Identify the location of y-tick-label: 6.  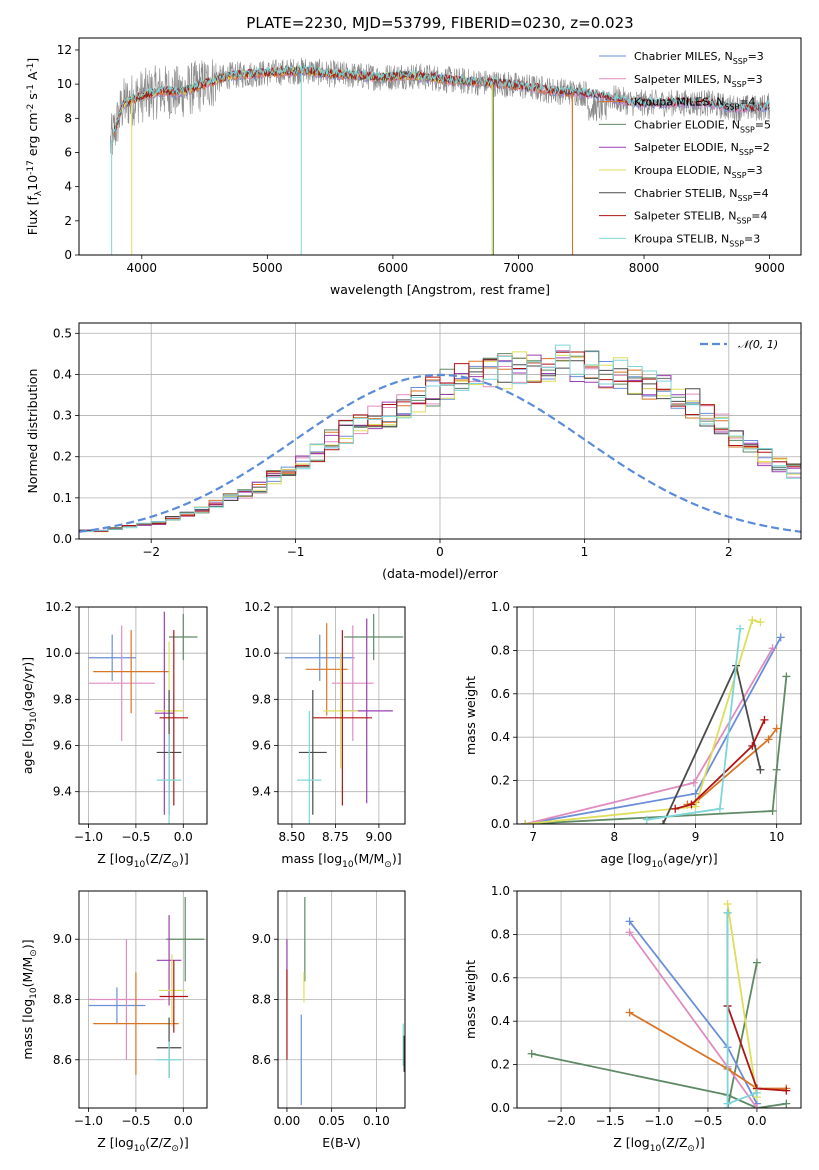
(68, 152).